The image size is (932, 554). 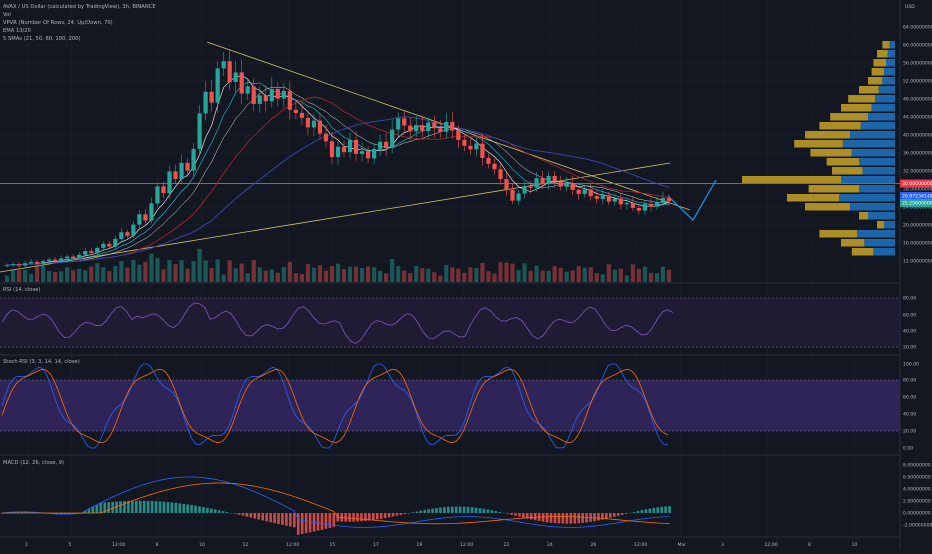 I want to click on time-tick: 12:00, so click(x=466, y=545).